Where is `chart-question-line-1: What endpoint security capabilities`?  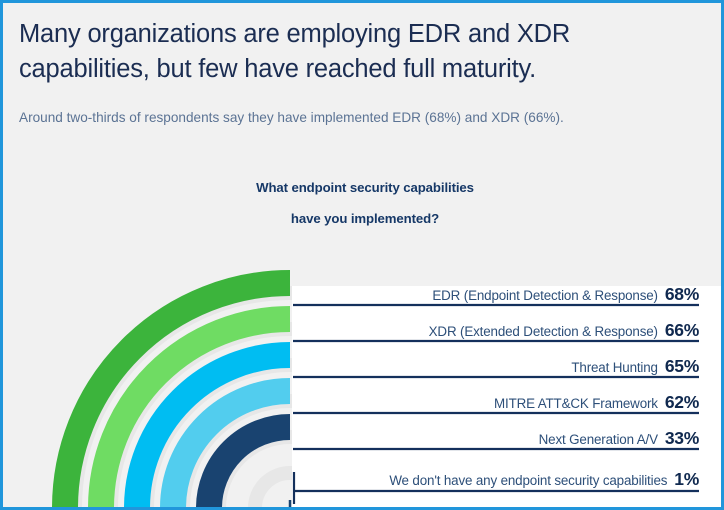 chart-question-line-1: What endpoint security capabilities is located at coordinates (365, 187).